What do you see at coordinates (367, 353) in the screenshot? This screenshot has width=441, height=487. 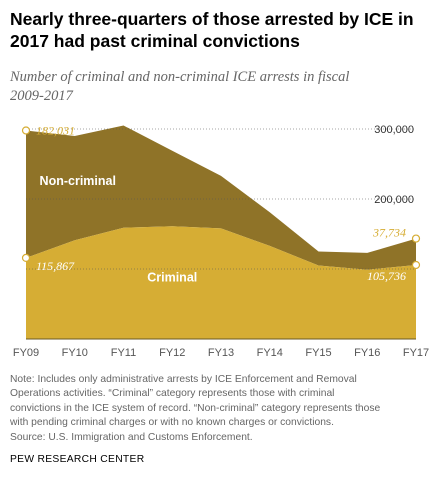 I see `x-tick-label-fy16: FY16` at bounding box center [367, 353].